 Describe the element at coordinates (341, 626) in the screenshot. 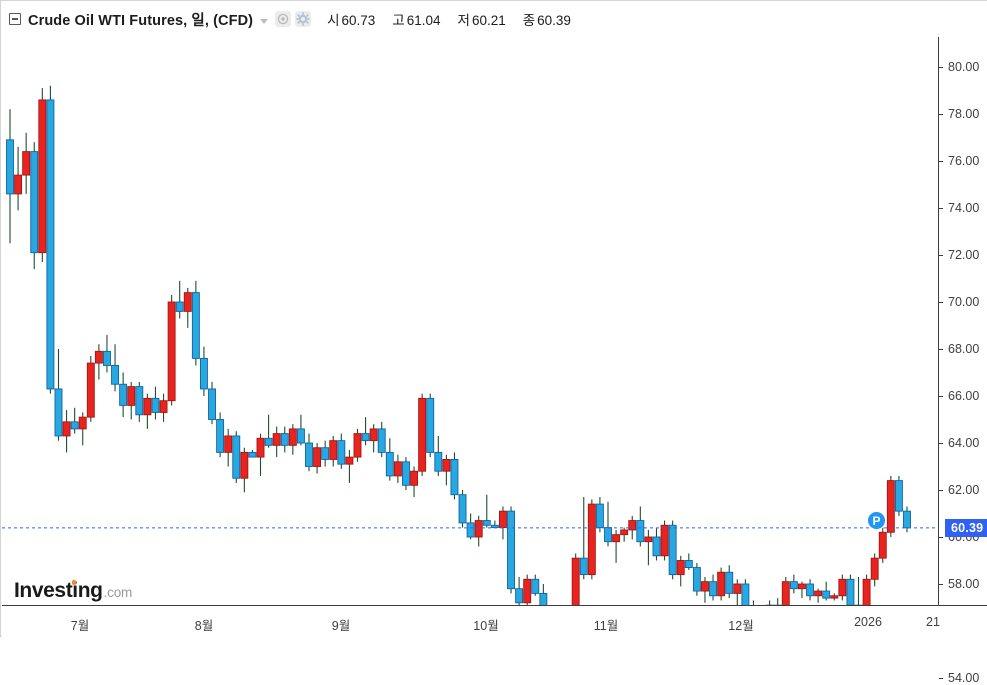

I see `x-axis-tick: 9월` at that location.